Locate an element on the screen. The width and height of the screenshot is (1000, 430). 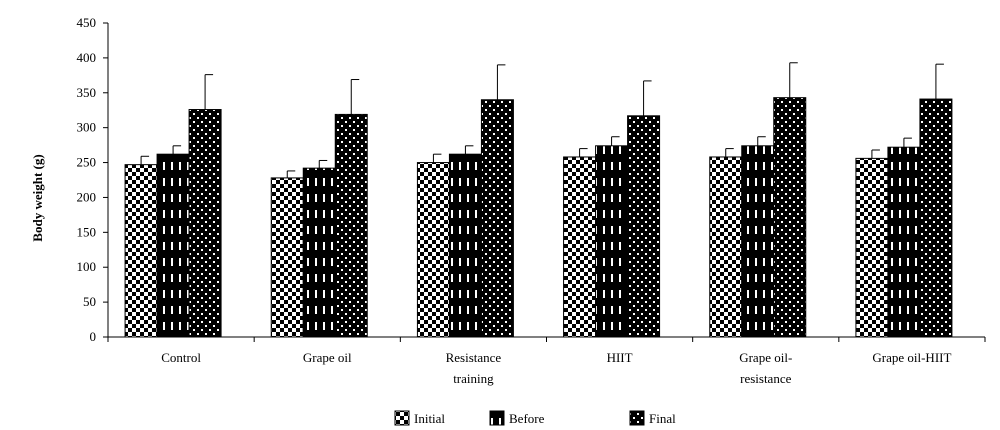
legend-label: Final is located at coordinates (662, 418).